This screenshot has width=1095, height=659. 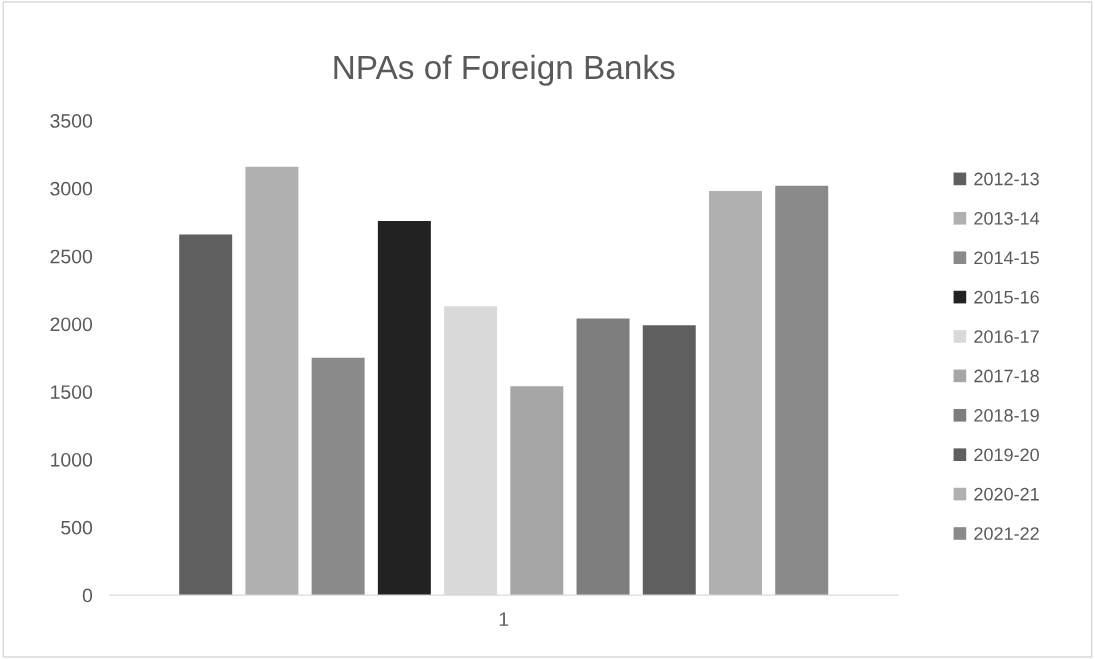 I want to click on y-tick-label: 1000, so click(x=72, y=459).